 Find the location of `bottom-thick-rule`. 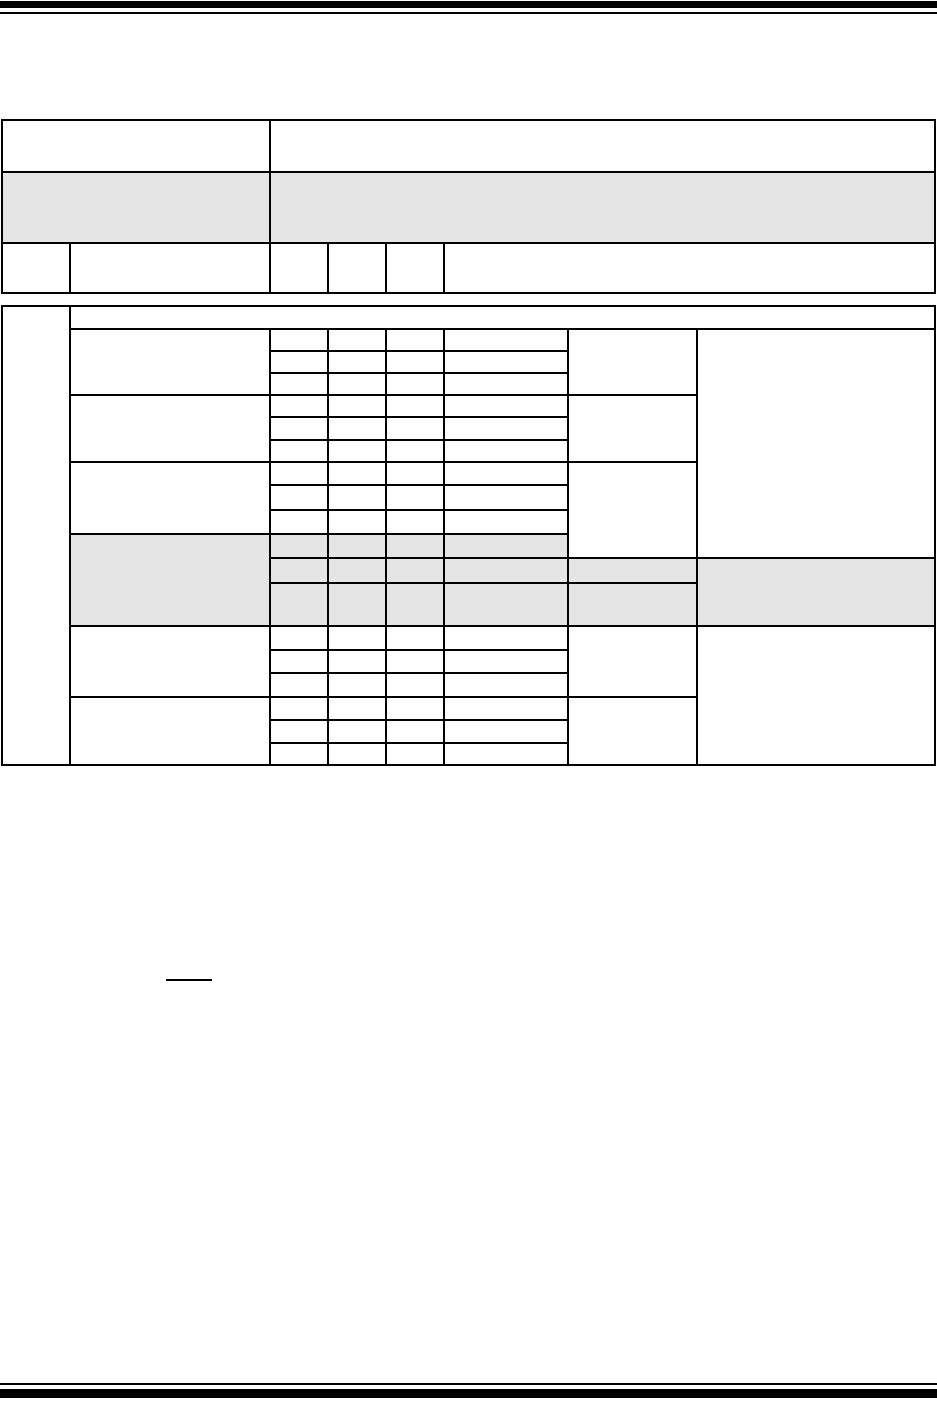

bottom-thick-rule is located at coordinates (468, 1393).